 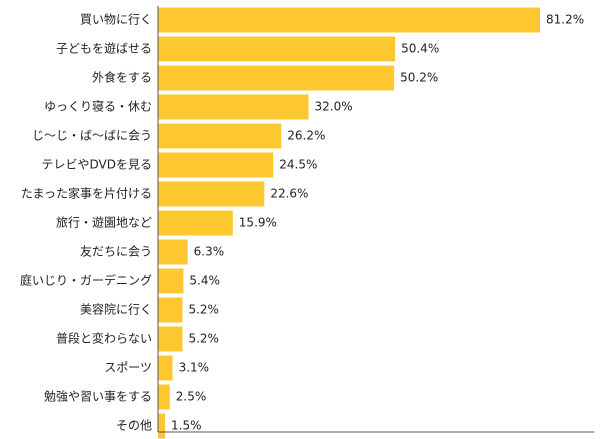 I want to click on category-label-1: 買い物に行く, so click(x=116, y=20).